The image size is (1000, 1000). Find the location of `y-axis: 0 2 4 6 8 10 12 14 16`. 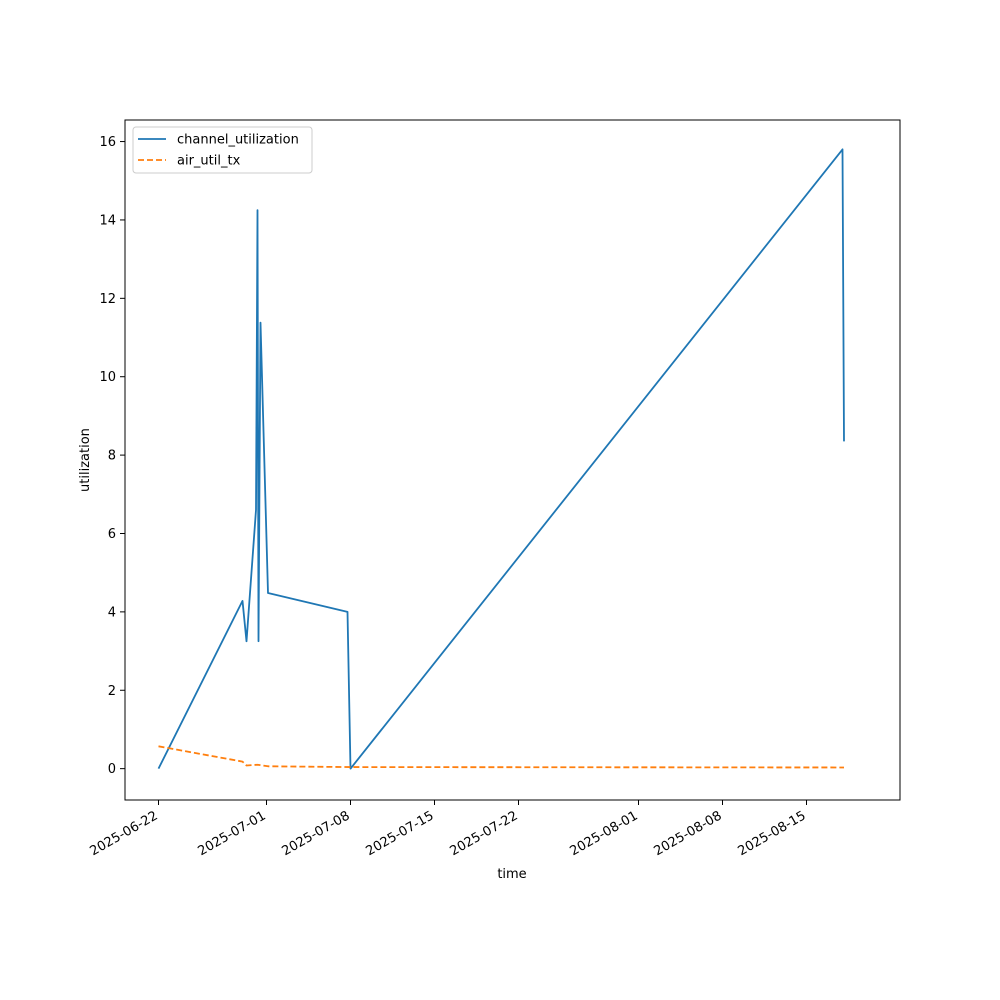

y-axis: 0 2 4 6 8 10 12 14 16 is located at coordinates (112, 456).